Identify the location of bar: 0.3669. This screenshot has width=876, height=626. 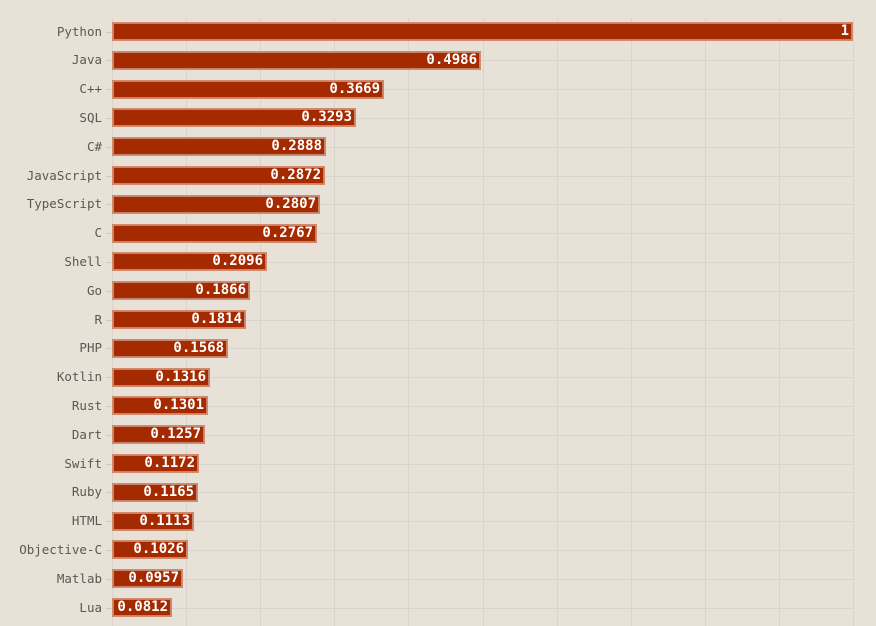
(248, 89).